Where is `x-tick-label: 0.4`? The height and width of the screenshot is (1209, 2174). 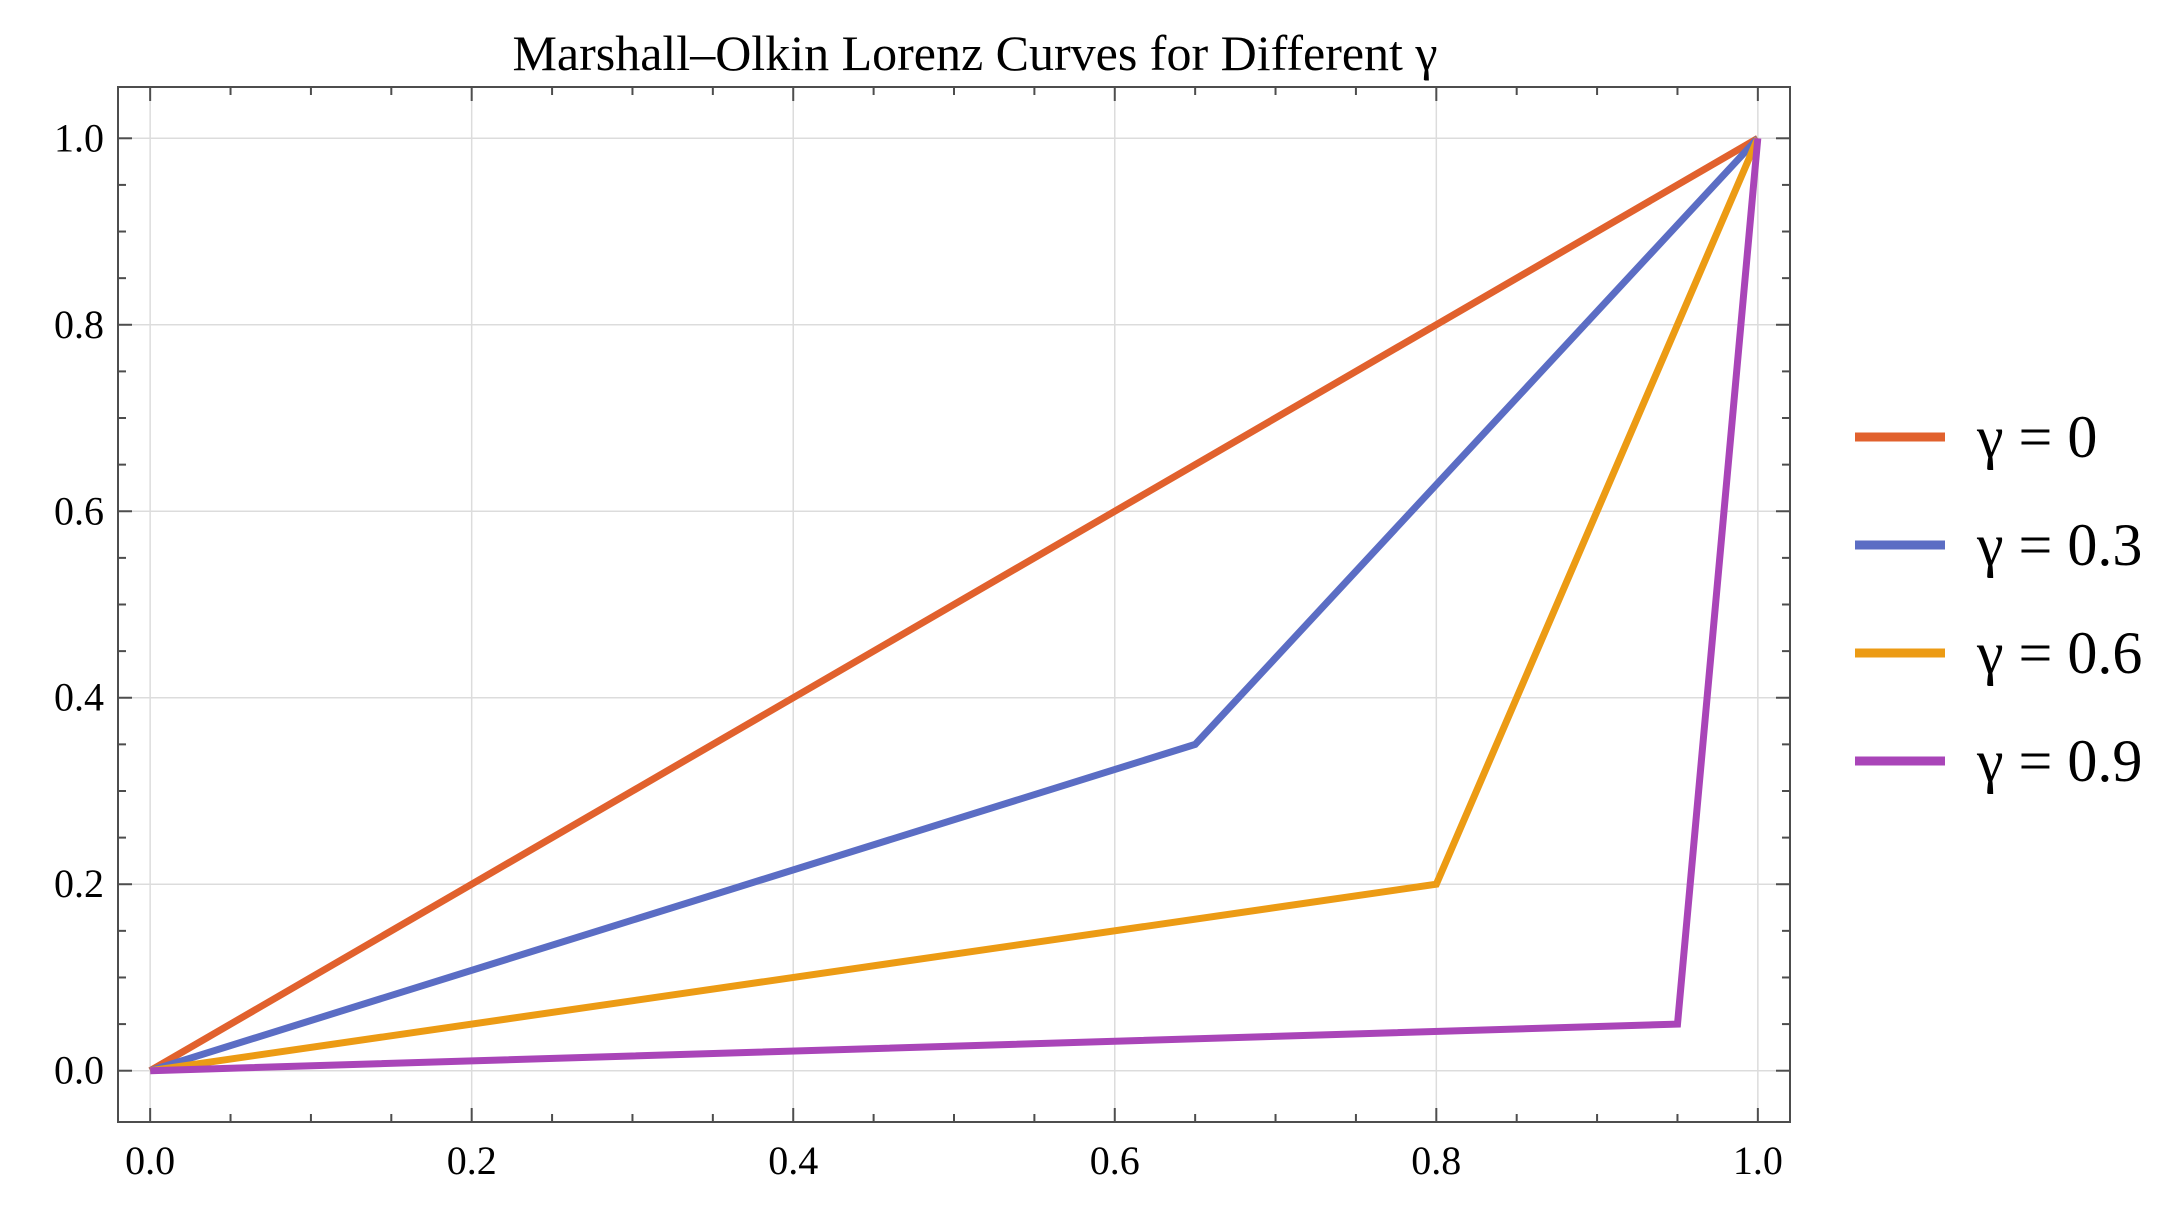
x-tick-label: 0.4 is located at coordinates (793, 1160).